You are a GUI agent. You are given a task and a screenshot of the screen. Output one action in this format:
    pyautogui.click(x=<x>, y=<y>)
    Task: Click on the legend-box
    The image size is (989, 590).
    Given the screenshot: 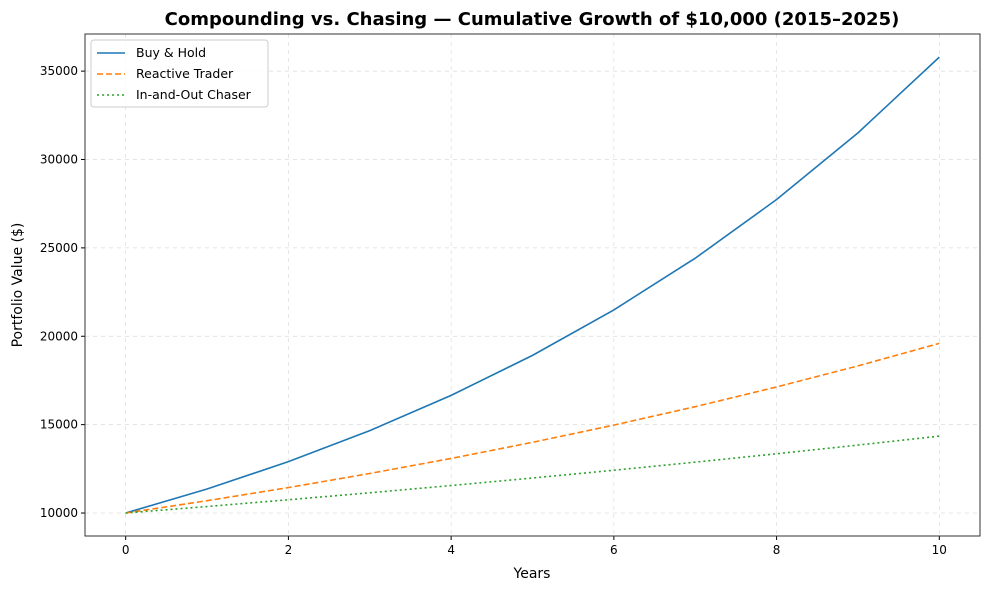 What is the action you would take?
    pyautogui.click(x=179, y=73)
    